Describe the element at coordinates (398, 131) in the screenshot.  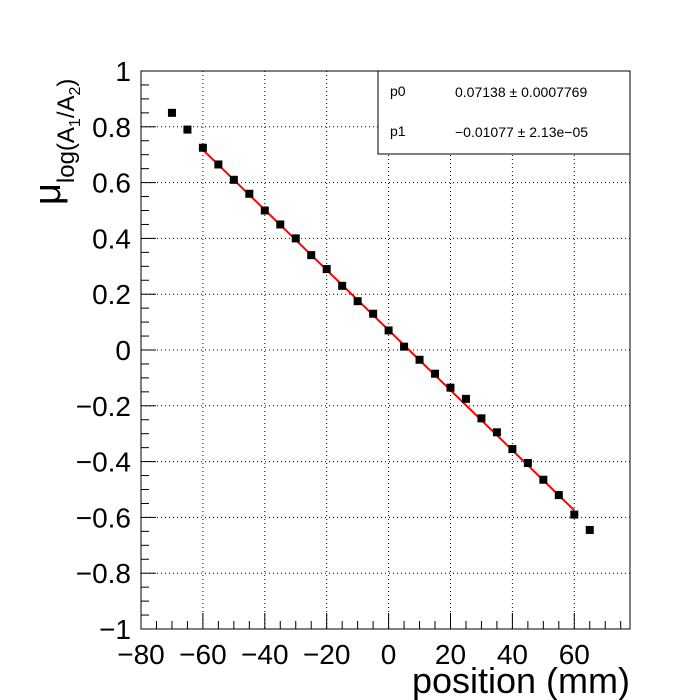
I see `stats-p1-name: p1` at that location.